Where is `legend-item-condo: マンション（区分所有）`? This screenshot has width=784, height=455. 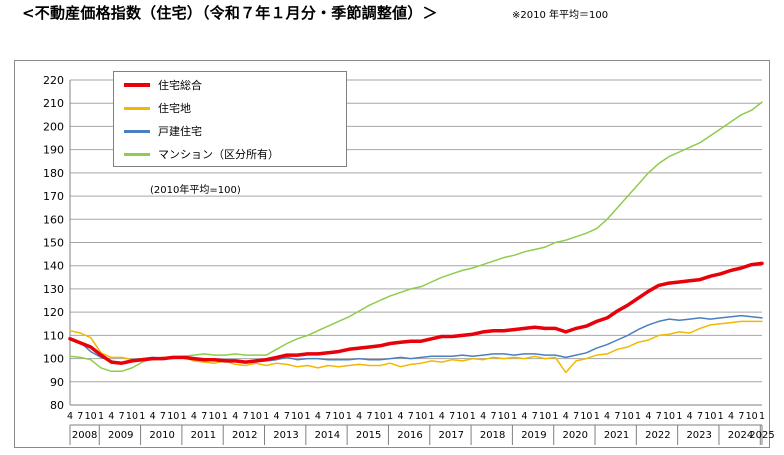
legend-item-condo: マンション（区分所有） is located at coordinates (201, 154).